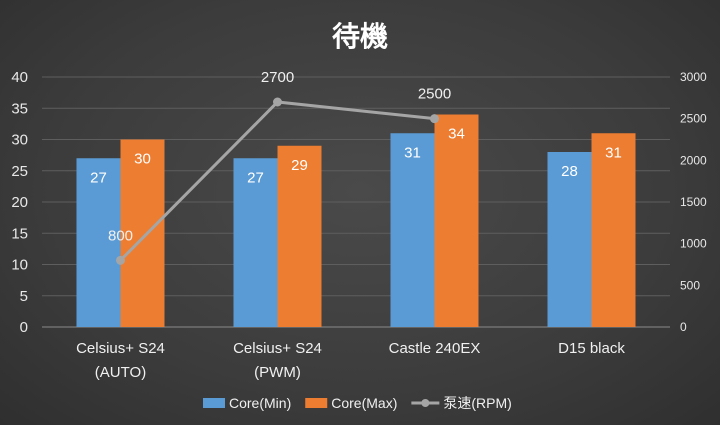  What do you see at coordinates (456, 134) in the screenshot?
I see `bar-data-label: 34` at bounding box center [456, 134].